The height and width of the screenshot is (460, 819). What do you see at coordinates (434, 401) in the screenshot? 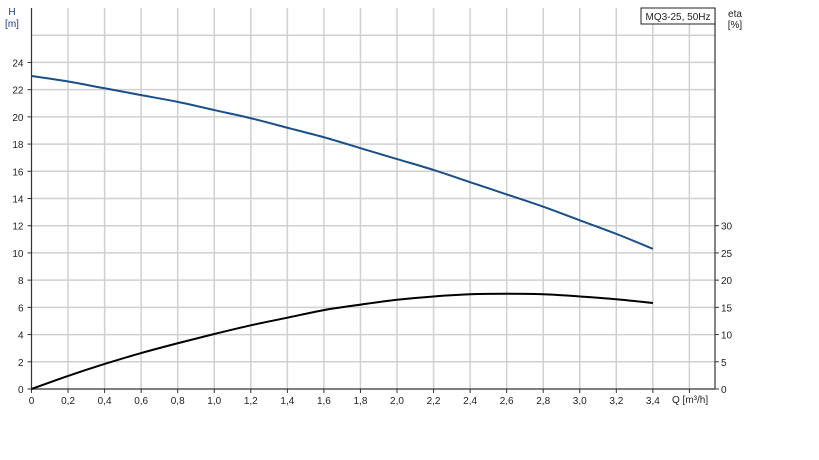
I see `x-tick-label: 2,2` at bounding box center [434, 401].